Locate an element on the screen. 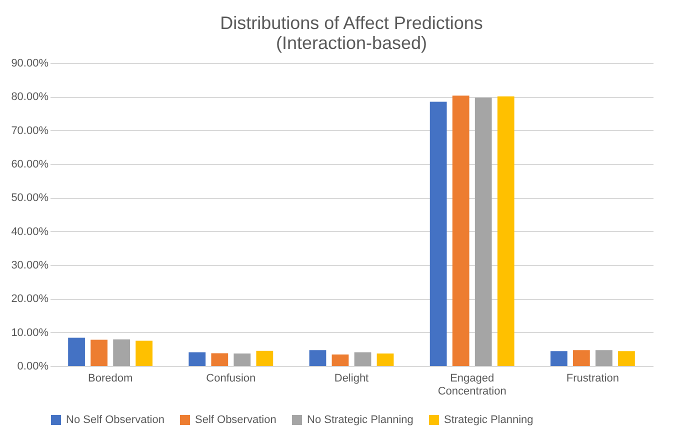  y-tick-label: 0.00% is located at coordinates (33, 366).